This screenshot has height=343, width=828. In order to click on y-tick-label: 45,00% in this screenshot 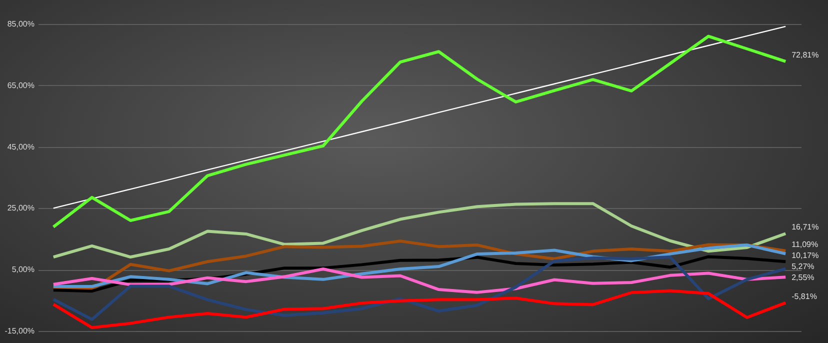, I will do `click(20, 147)`.